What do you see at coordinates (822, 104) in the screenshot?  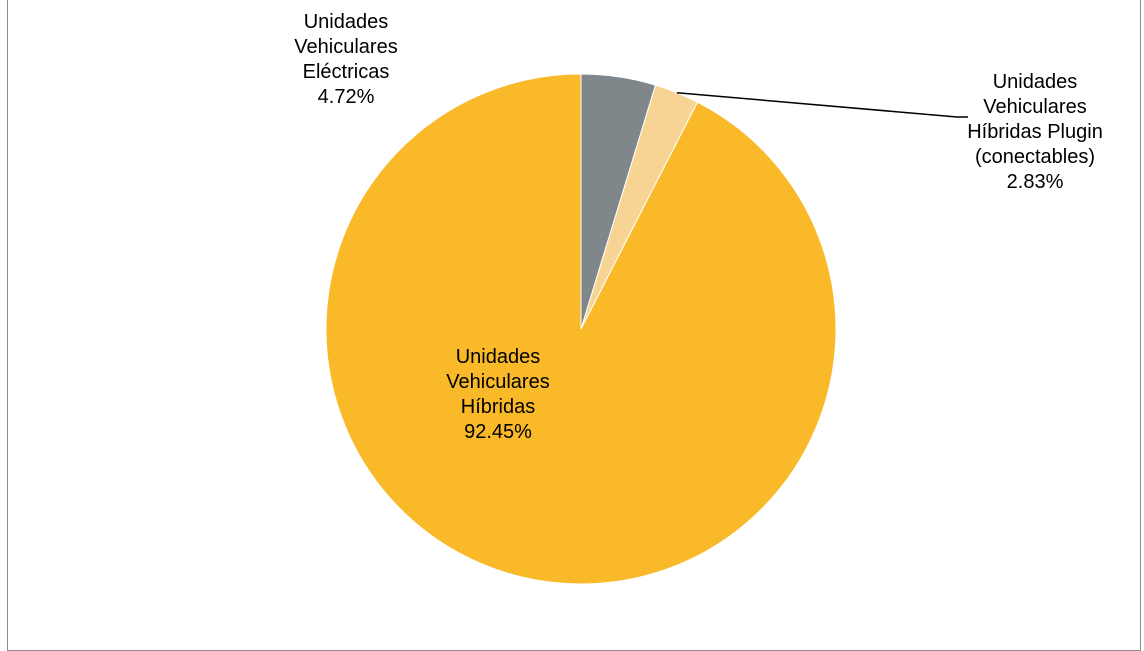 I see `leader-line-hibridas-plugin` at bounding box center [822, 104].